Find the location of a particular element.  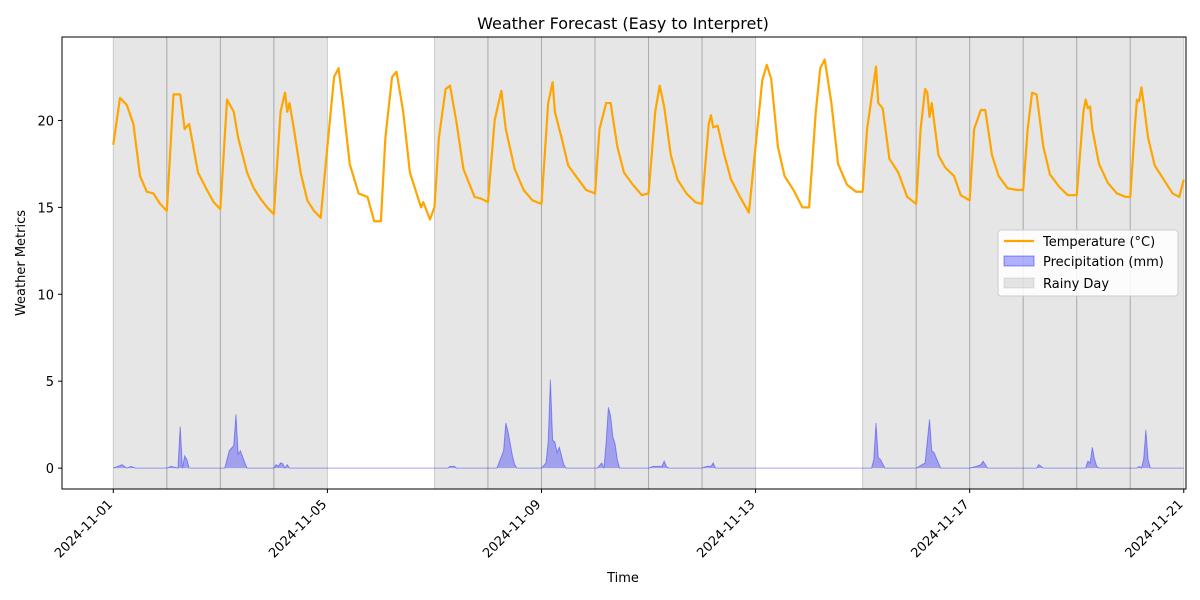

x-axis-title: Time is located at coordinates (622, 578).